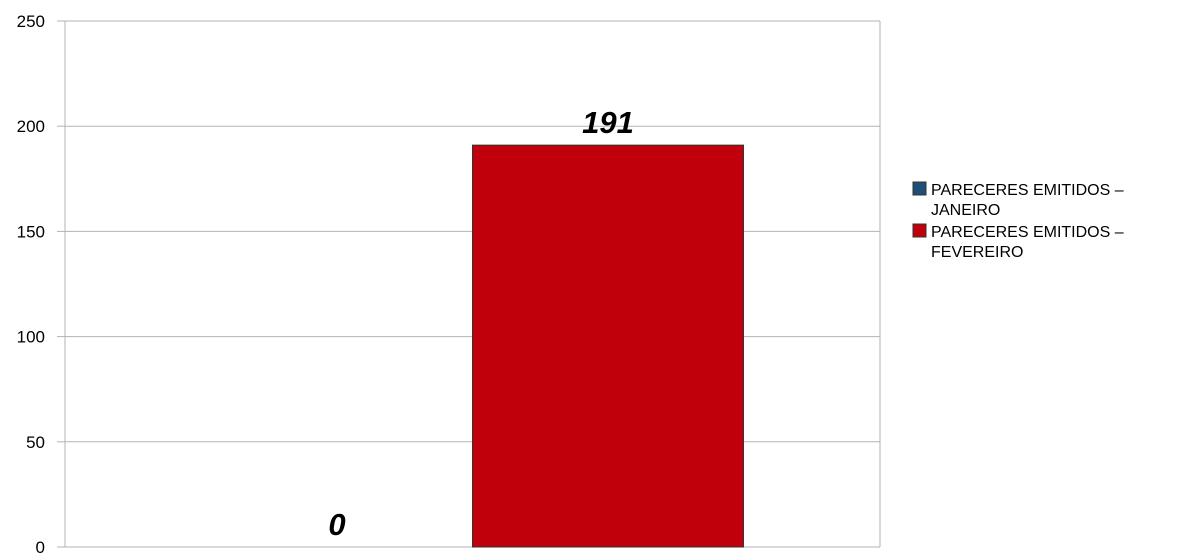 Image resolution: width=1179 pixels, height=559 pixels. Describe the element at coordinates (1027, 200) in the screenshot. I see `legend-label-1: PARECERES EMITIDOS – JANEIRO` at that location.